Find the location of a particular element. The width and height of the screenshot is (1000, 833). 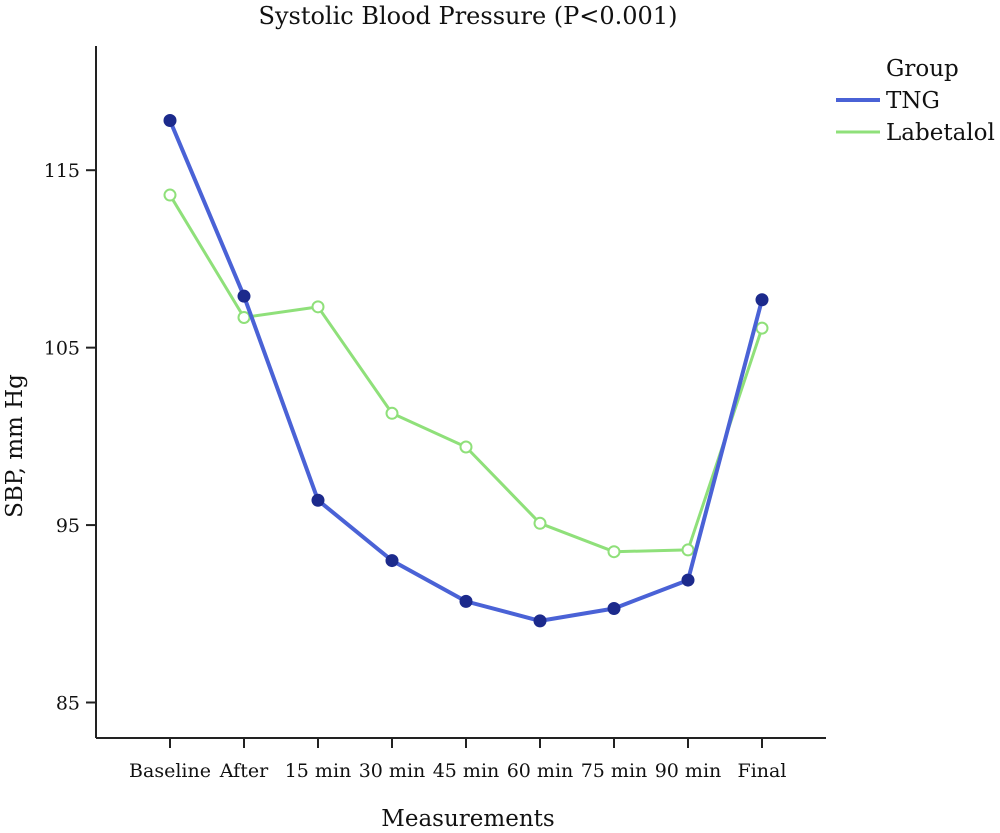

x-tick-label: 75 min is located at coordinates (614, 771).